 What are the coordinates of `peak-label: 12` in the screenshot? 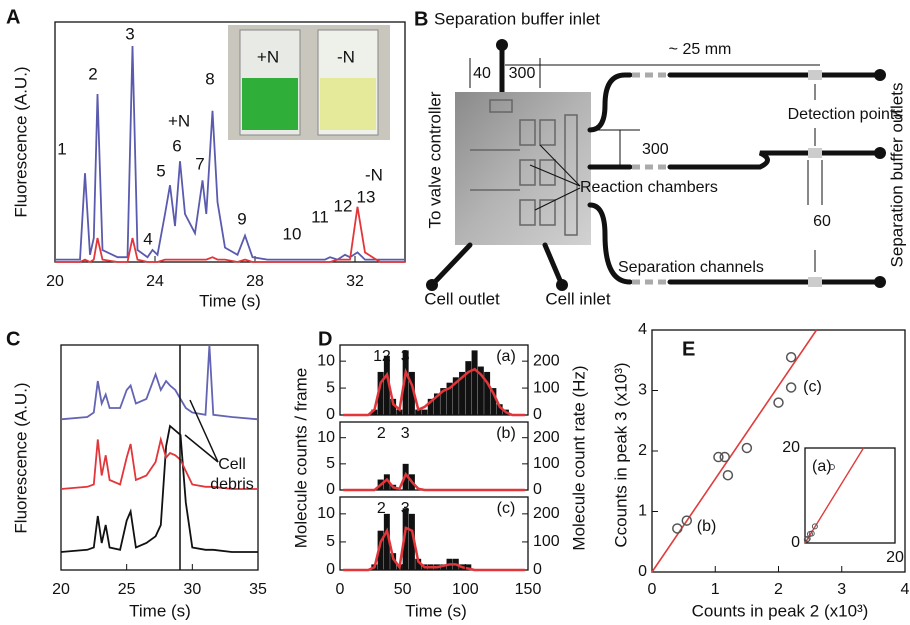 It's located at (343, 205).